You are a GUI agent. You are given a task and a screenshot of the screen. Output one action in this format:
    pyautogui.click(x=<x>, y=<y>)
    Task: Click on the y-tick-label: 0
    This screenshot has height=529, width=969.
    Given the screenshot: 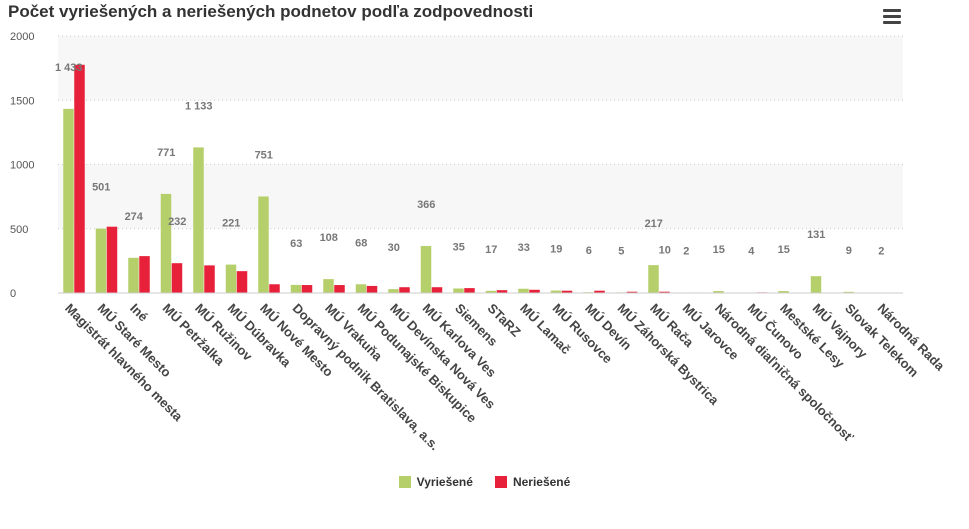 What is the action you would take?
    pyautogui.click(x=13, y=294)
    